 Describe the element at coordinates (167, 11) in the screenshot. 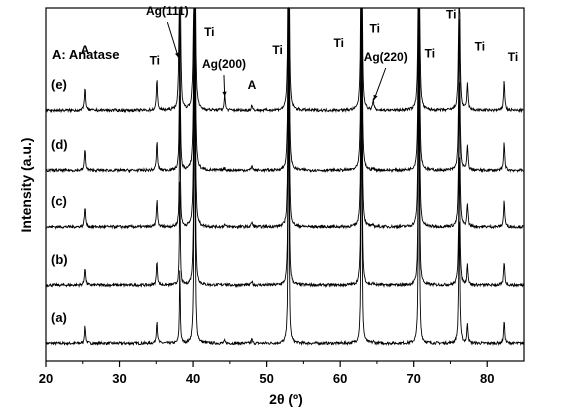

I see `peak-annotation: Ag(111)` at that location.